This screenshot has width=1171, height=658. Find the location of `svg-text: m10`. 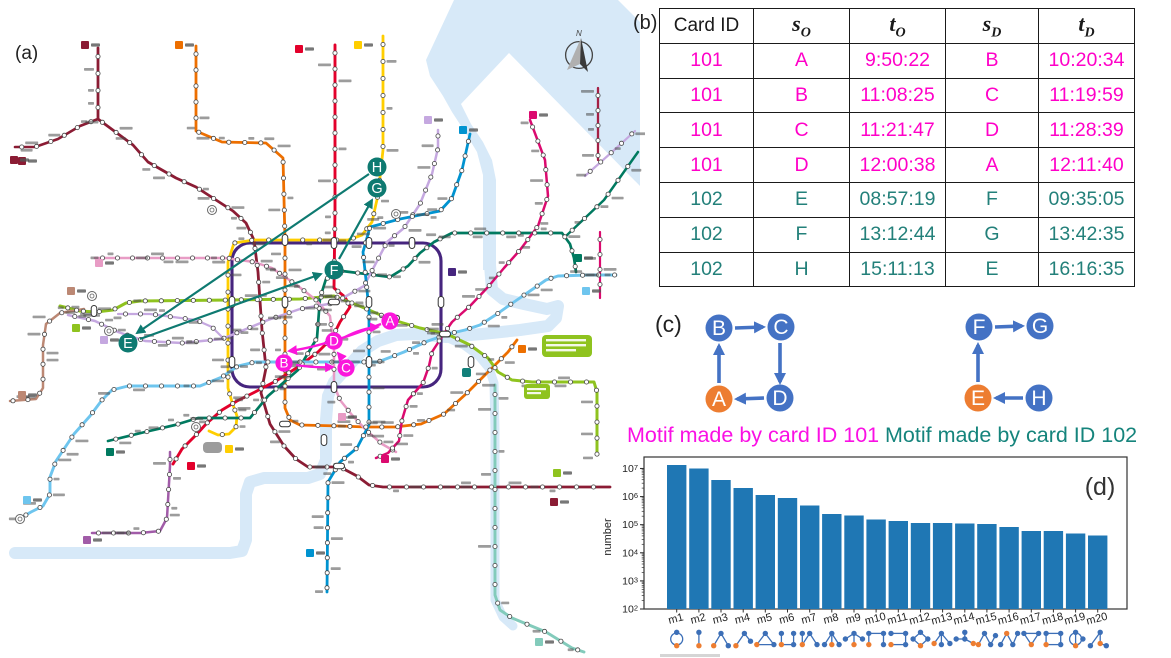

svg-text: m10 is located at coordinates (876, 619).